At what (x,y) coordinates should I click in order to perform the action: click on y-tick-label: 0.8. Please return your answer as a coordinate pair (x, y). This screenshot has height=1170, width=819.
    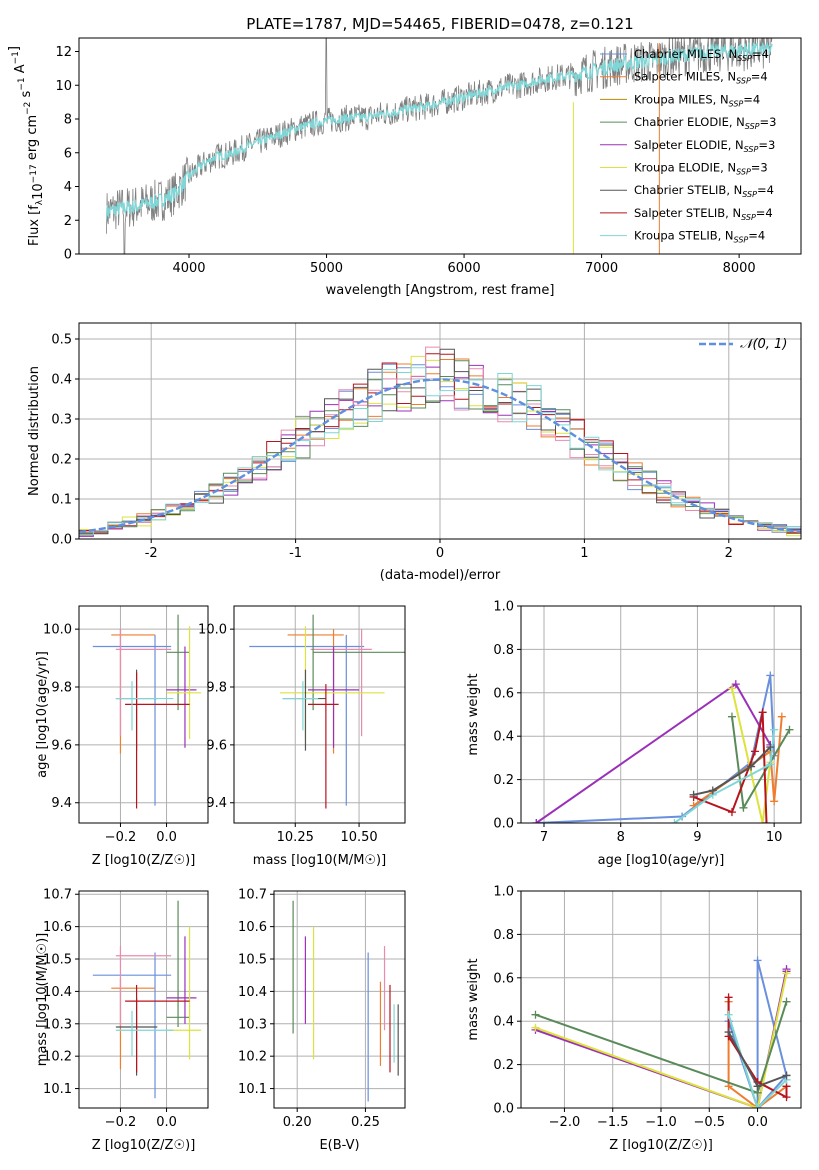
    Looking at the image, I should click on (503, 650).